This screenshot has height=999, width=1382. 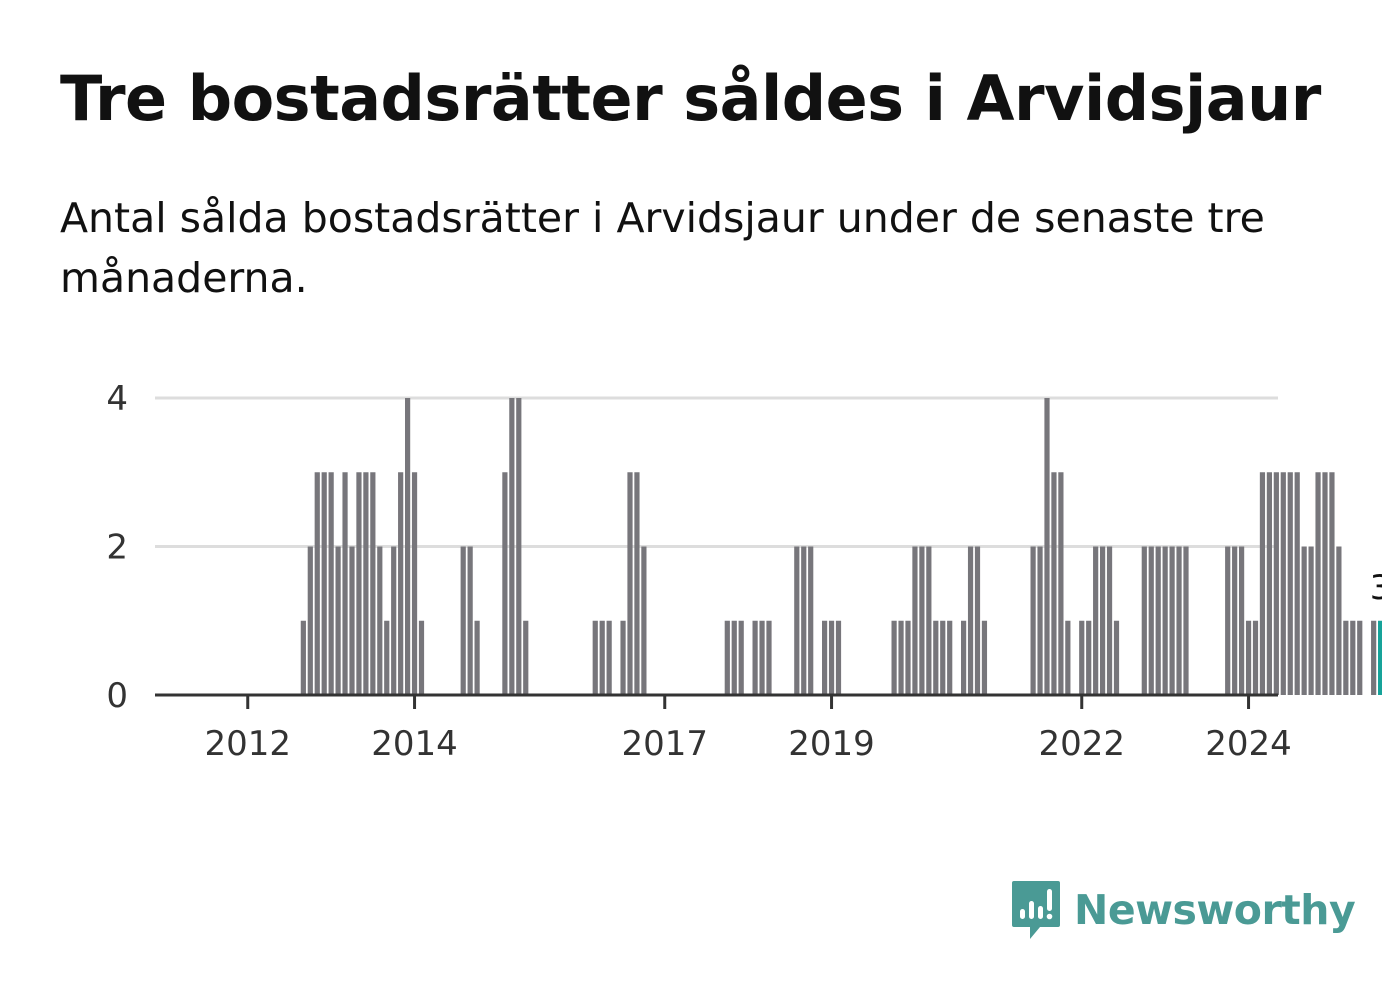 What do you see at coordinates (117, 399) in the screenshot?
I see `y-tick-label: 4` at bounding box center [117, 399].